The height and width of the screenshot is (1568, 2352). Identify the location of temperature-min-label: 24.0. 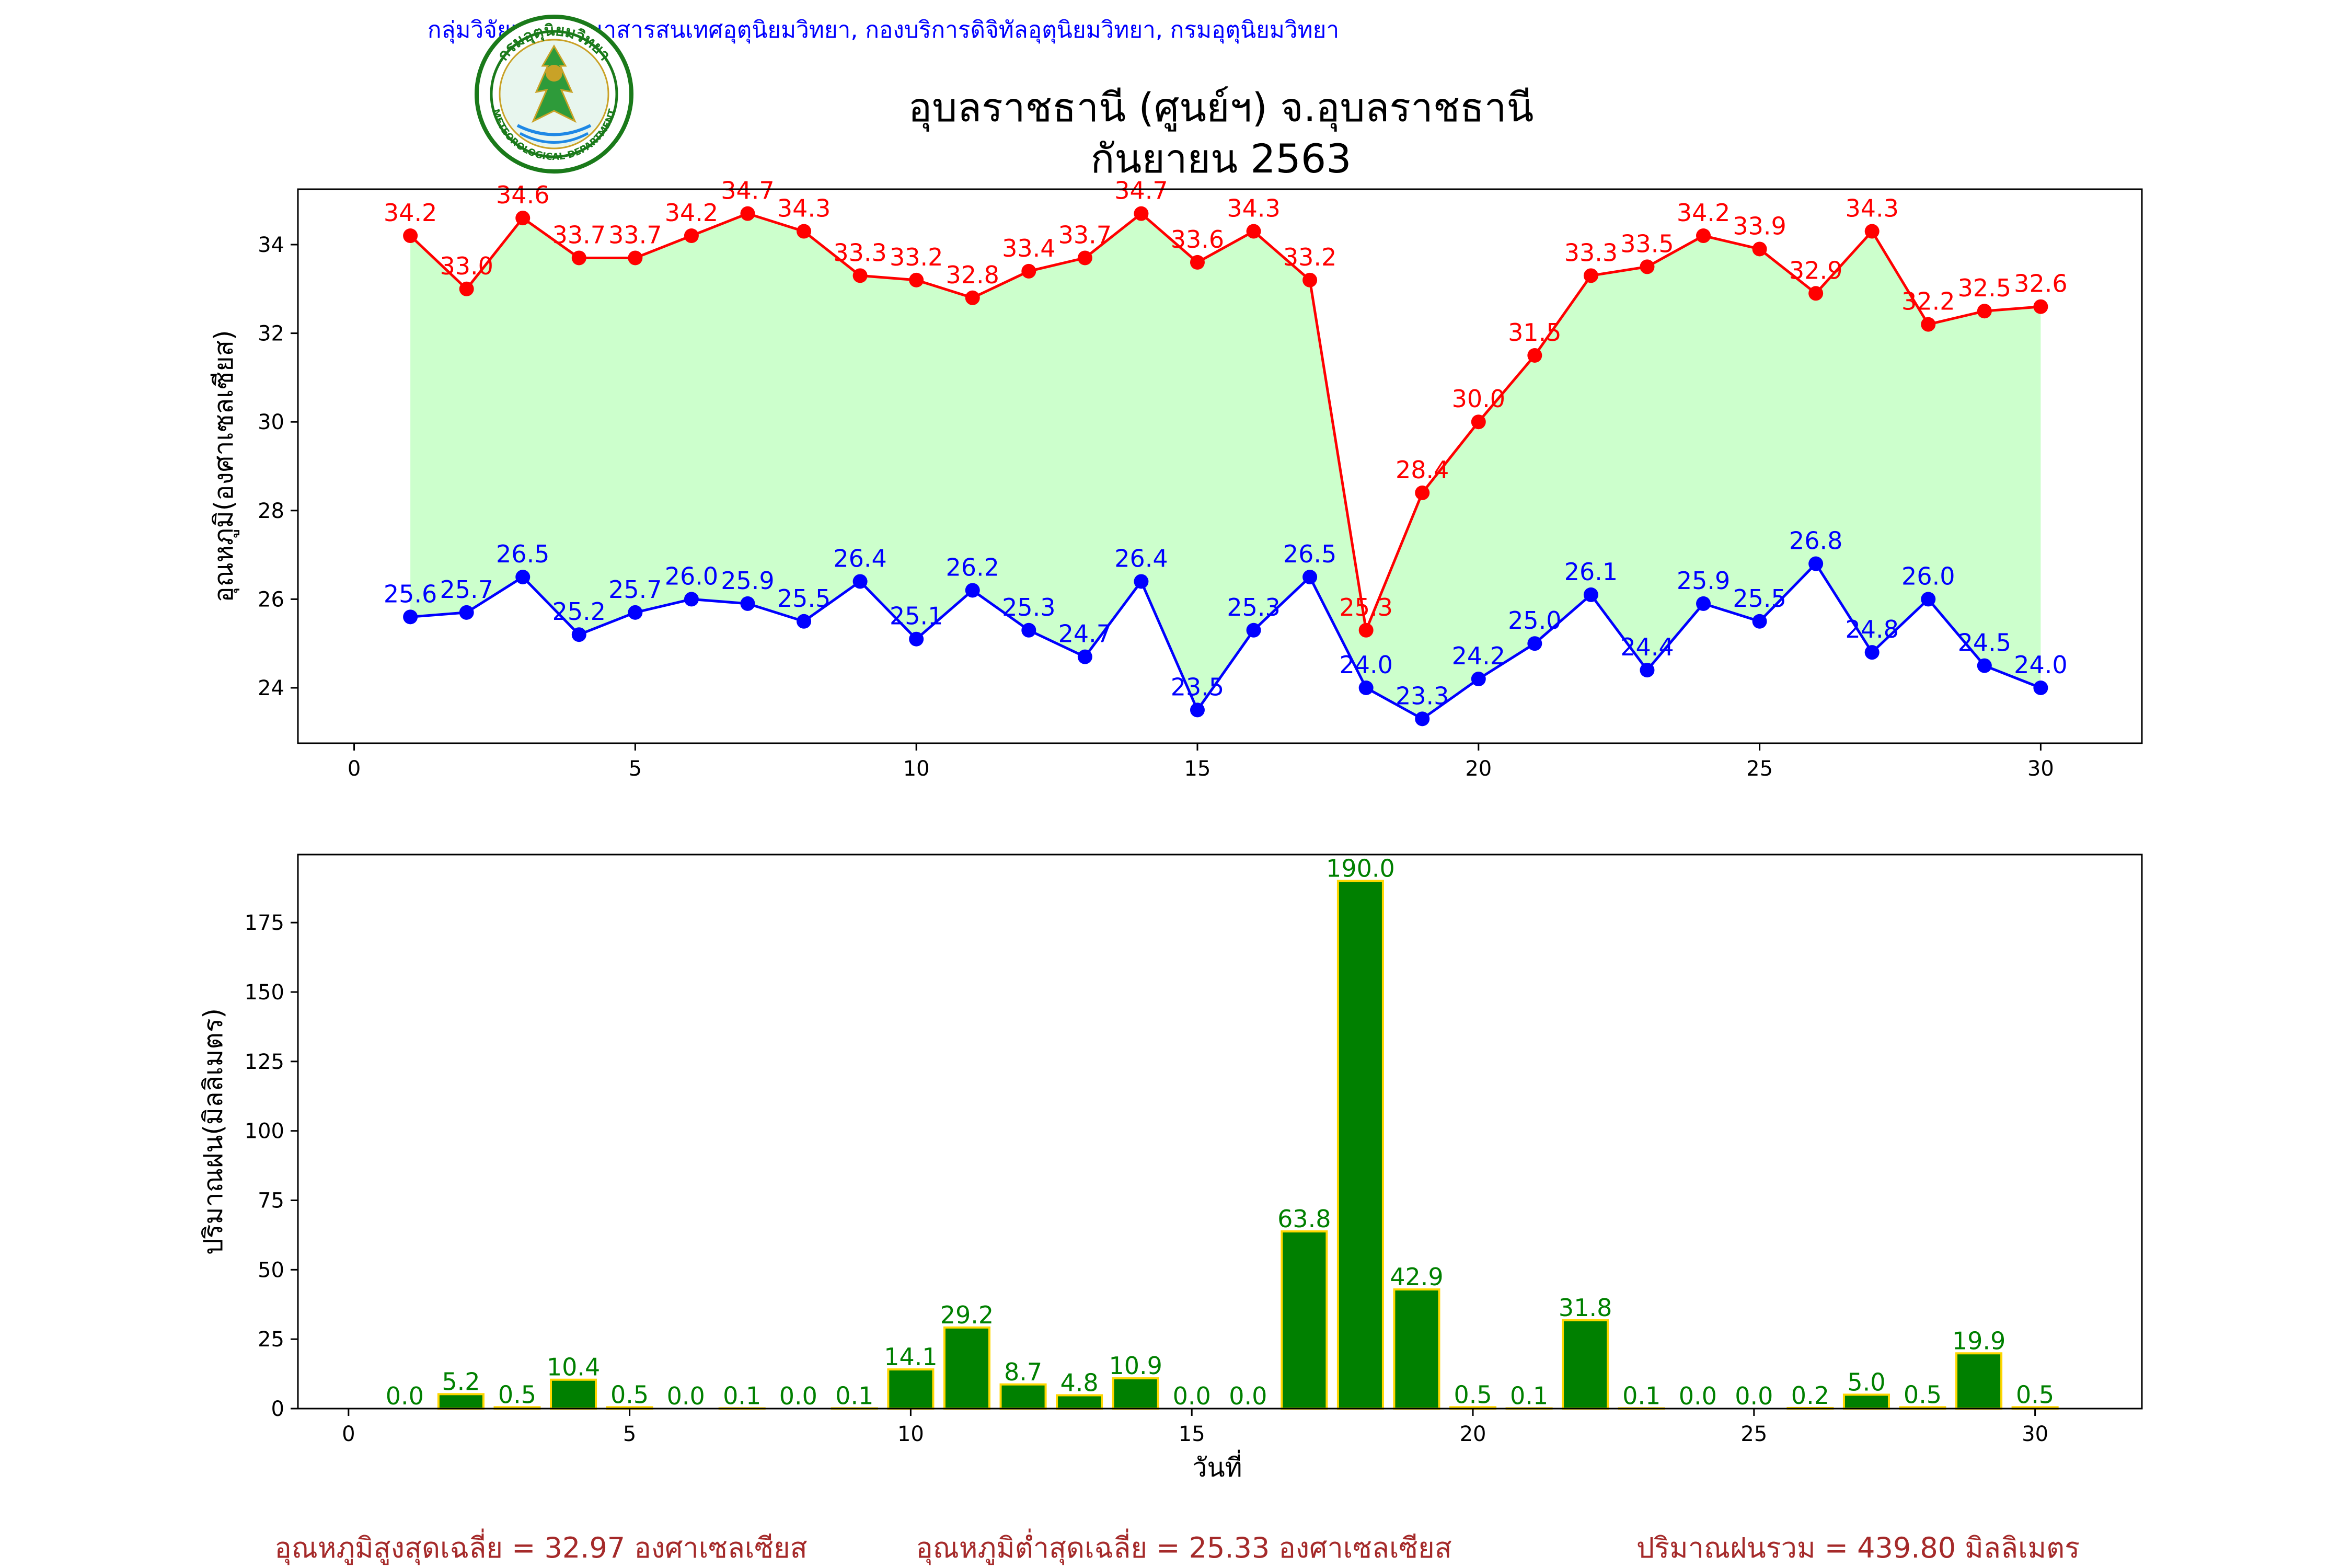
(2040, 665).